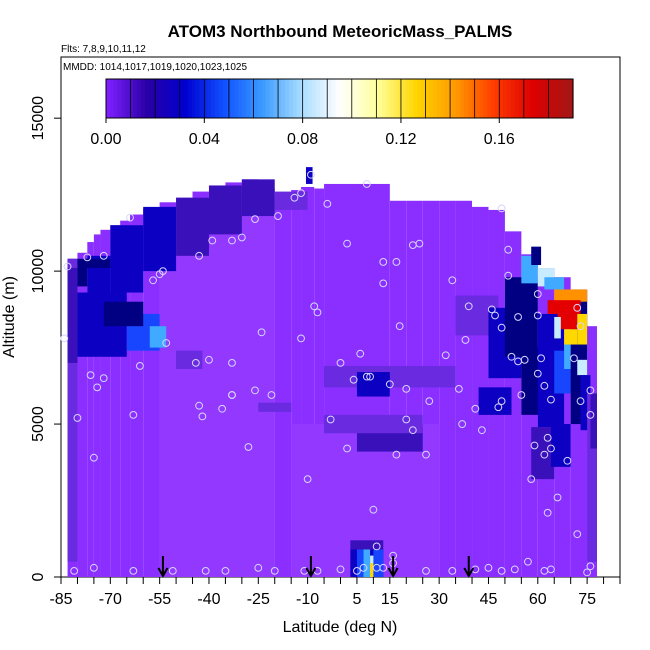  Describe the element at coordinates (155, 67) in the screenshot. I see `dates-label: MMDD: 1014,1017,1019,1020,1023,1025` at that location.